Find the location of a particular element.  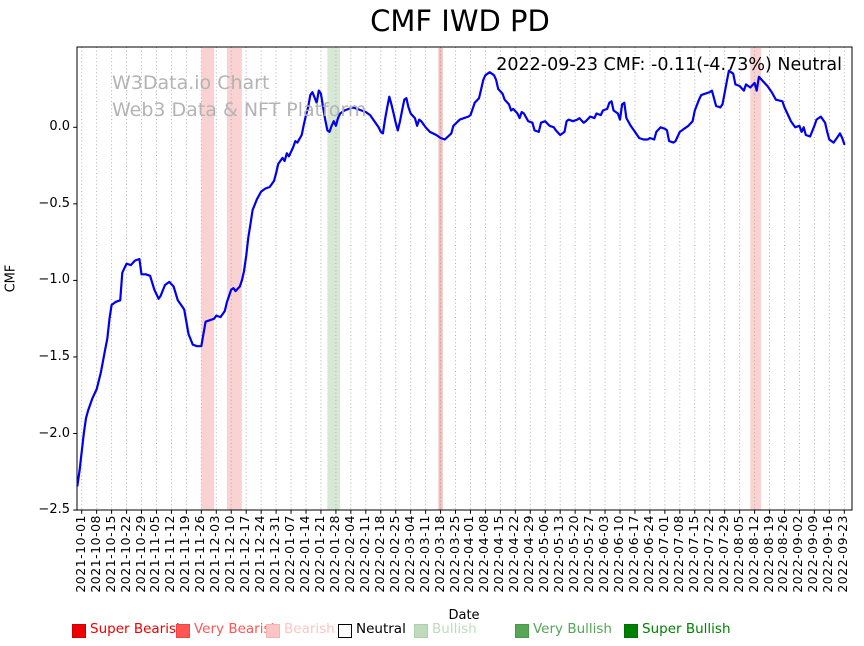

x-tick-label: 2022-06-10 is located at coordinates (618, 554).